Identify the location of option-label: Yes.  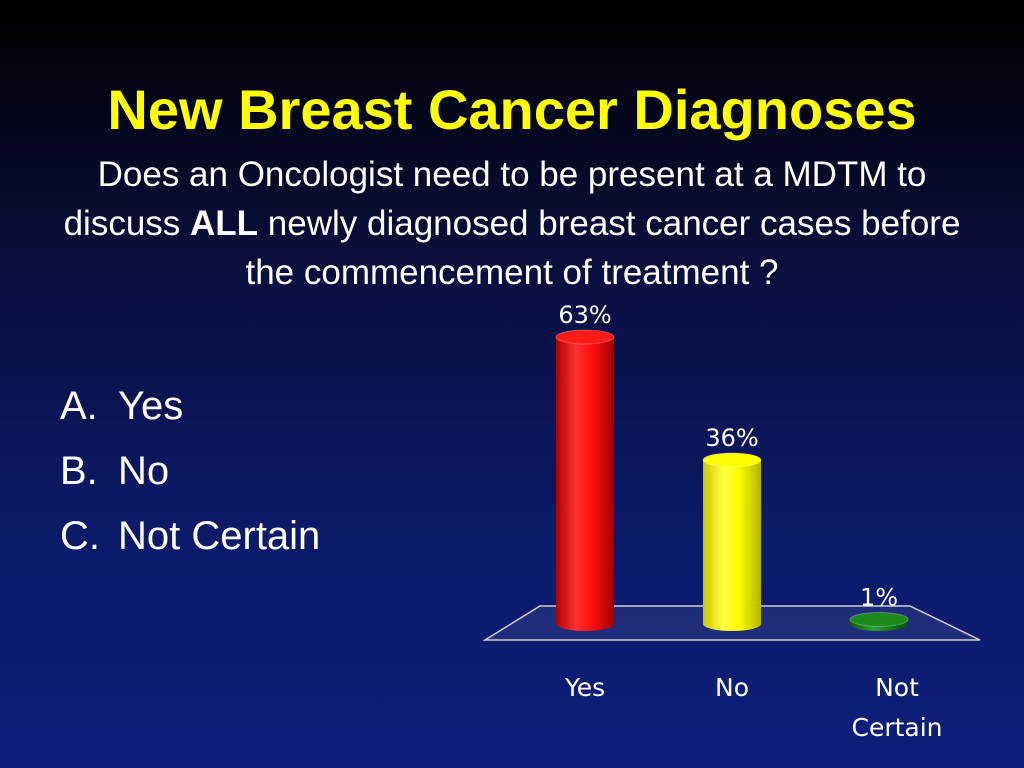
(151, 406).